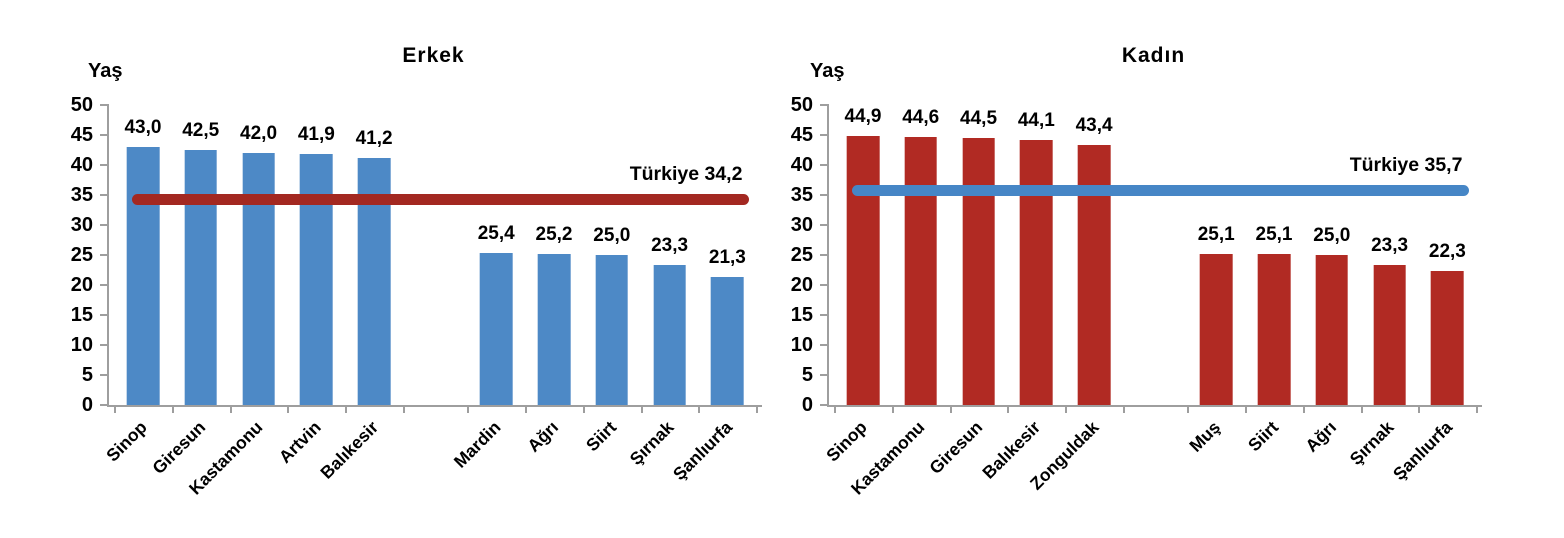  What do you see at coordinates (349, 450) in the screenshot?
I see `x-axis-label-text: Balıkesir` at bounding box center [349, 450].